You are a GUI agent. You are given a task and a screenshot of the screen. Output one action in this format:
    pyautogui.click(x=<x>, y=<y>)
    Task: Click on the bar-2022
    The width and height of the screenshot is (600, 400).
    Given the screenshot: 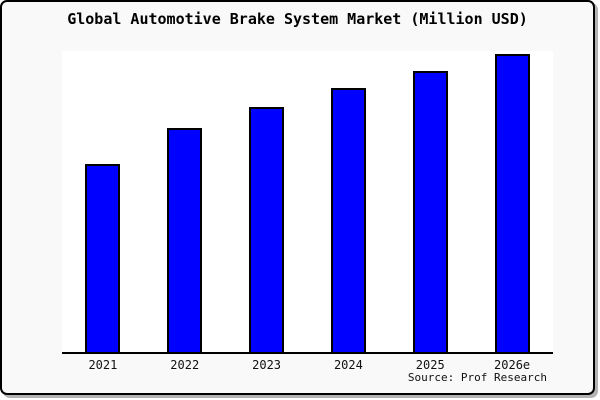 What is the action you would take?
    pyautogui.click(x=185, y=240)
    